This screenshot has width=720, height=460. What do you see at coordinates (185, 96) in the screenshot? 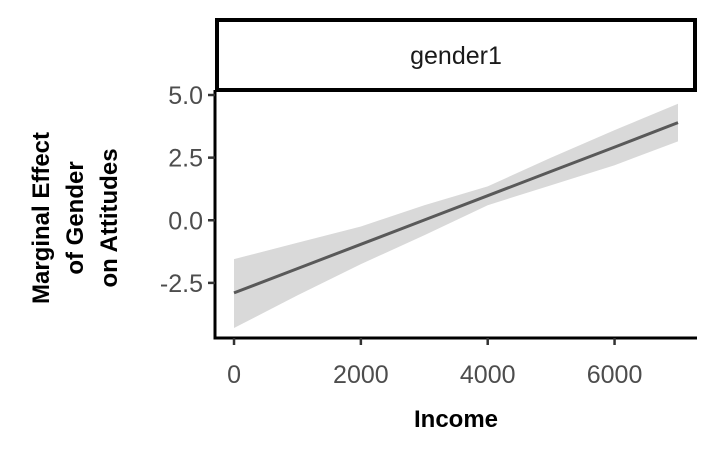
I see `y-tick-label: 5.0` at bounding box center [185, 96].